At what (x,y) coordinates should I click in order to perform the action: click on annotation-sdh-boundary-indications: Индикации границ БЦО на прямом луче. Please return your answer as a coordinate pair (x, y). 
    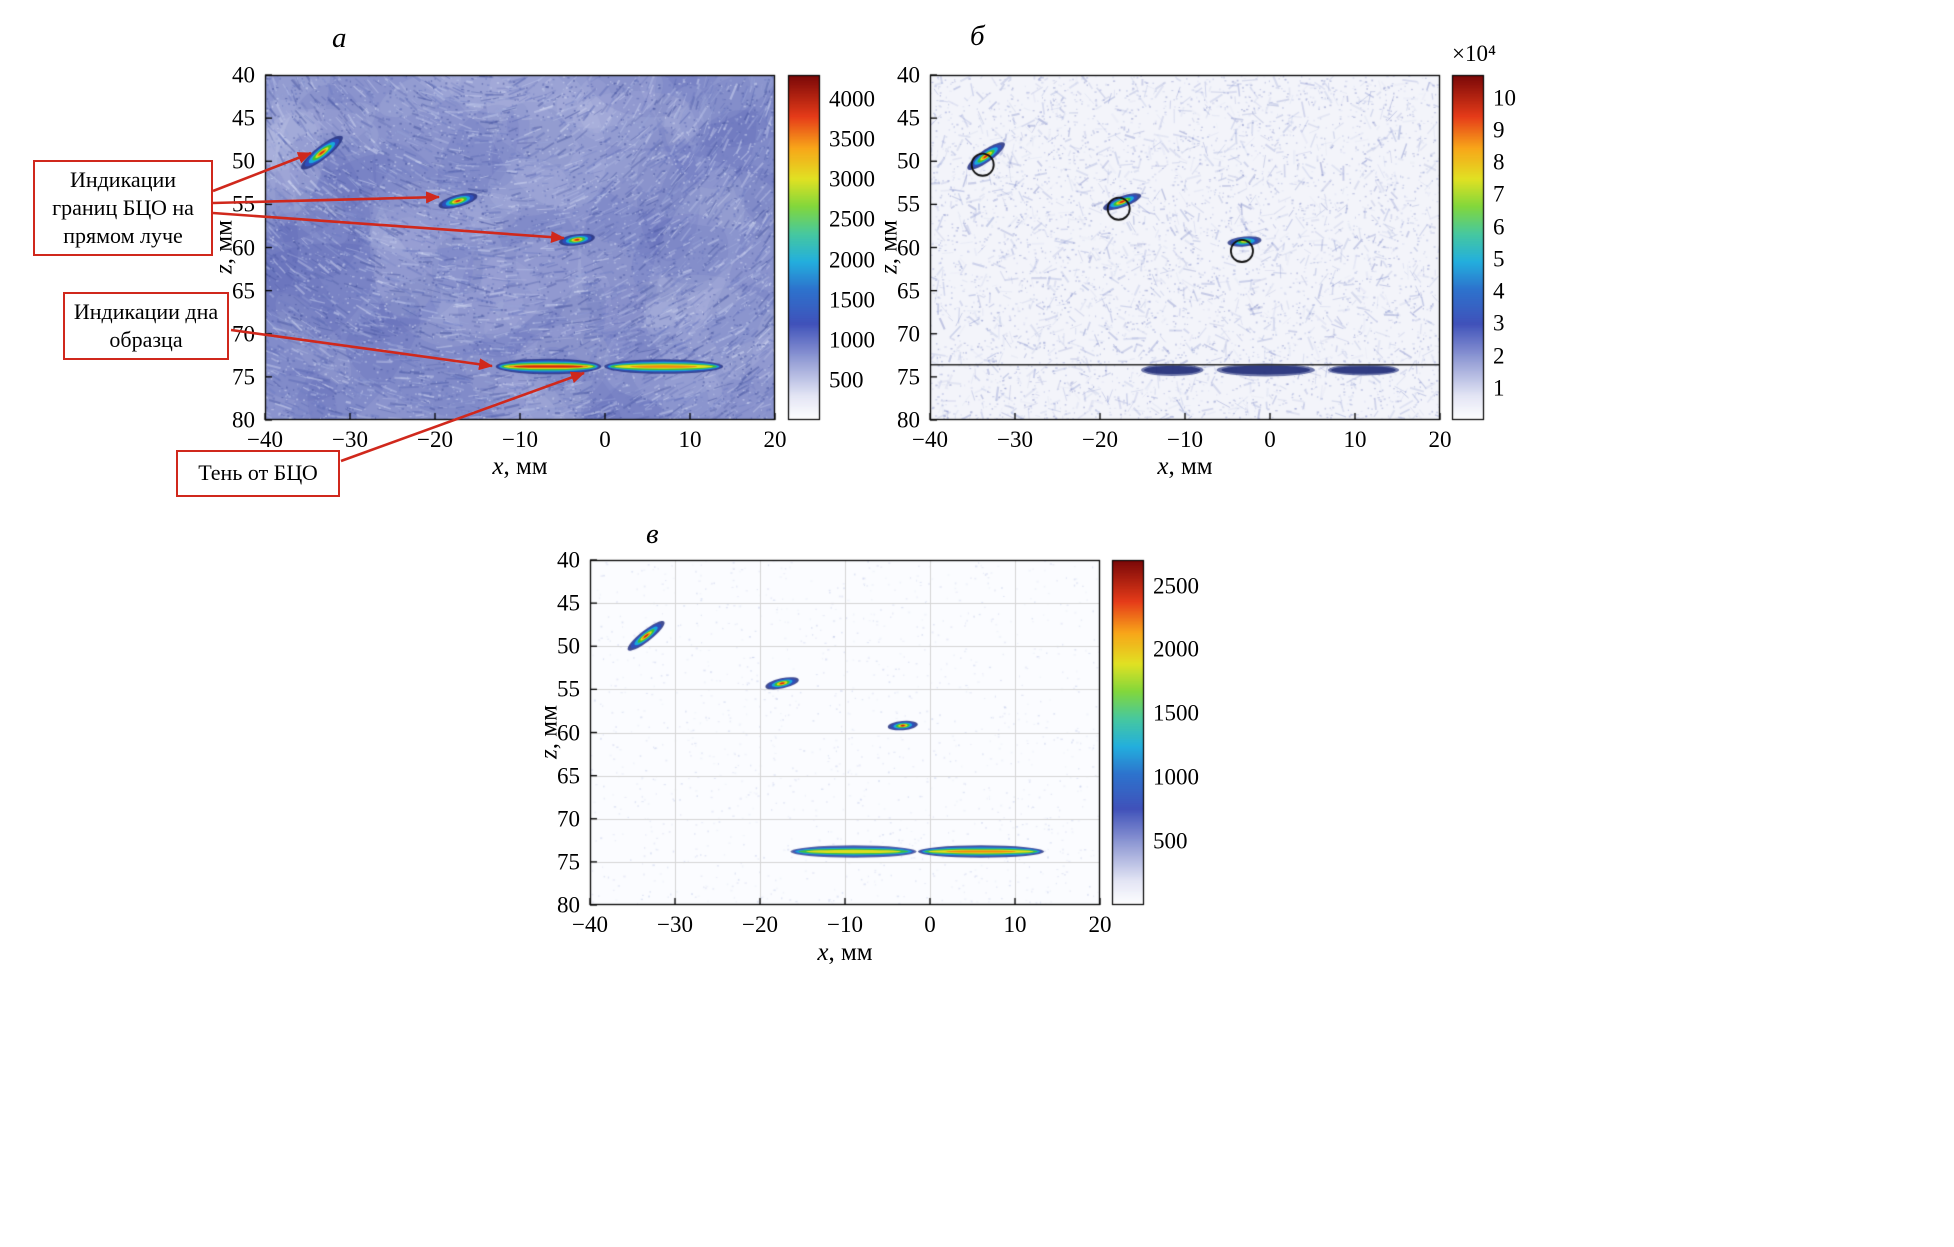
    Looking at the image, I should click on (123, 208).